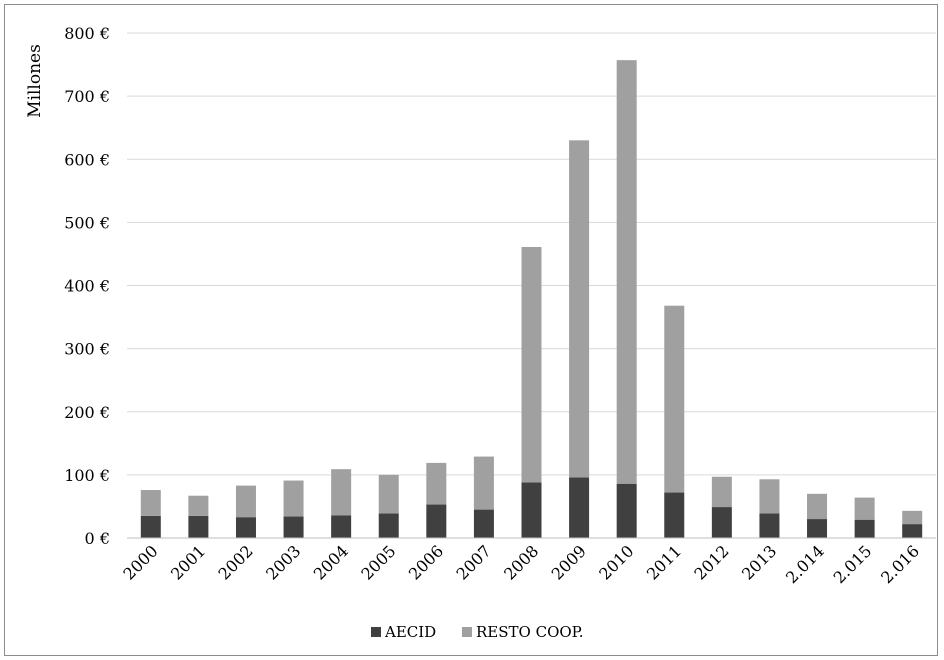 The image size is (944, 660). What do you see at coordinates (87, 475) in the screenshot?
I see `y-tick-label: 100 €` at bounding box center [87, 475].